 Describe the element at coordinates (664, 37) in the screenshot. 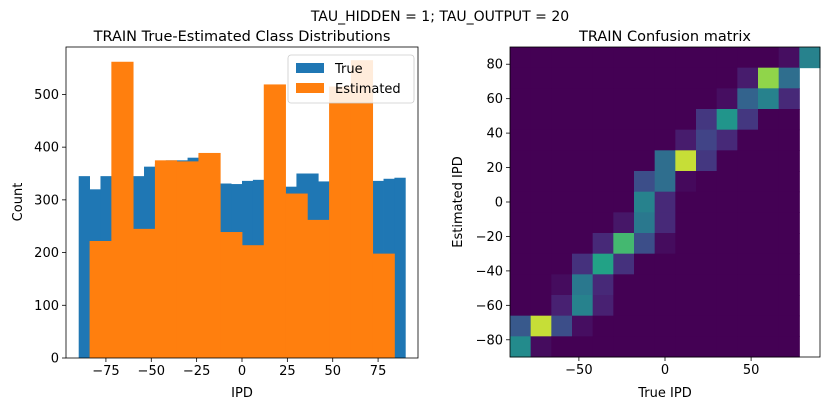

I see `confusion-matrix-title: TRAIN Confusion matrix` at that location.